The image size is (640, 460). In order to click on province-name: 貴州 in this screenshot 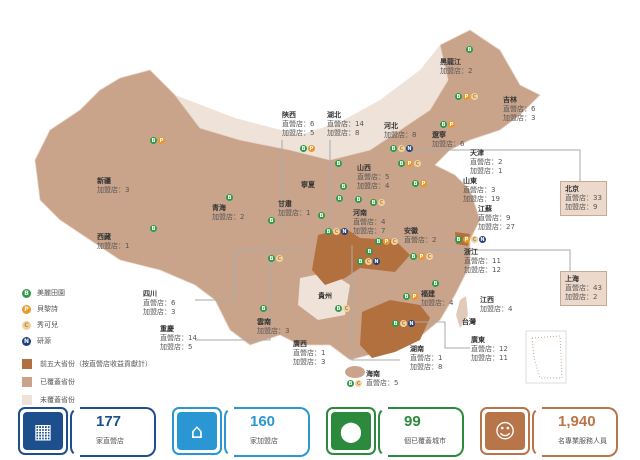, I will do `click(325, 296)`.